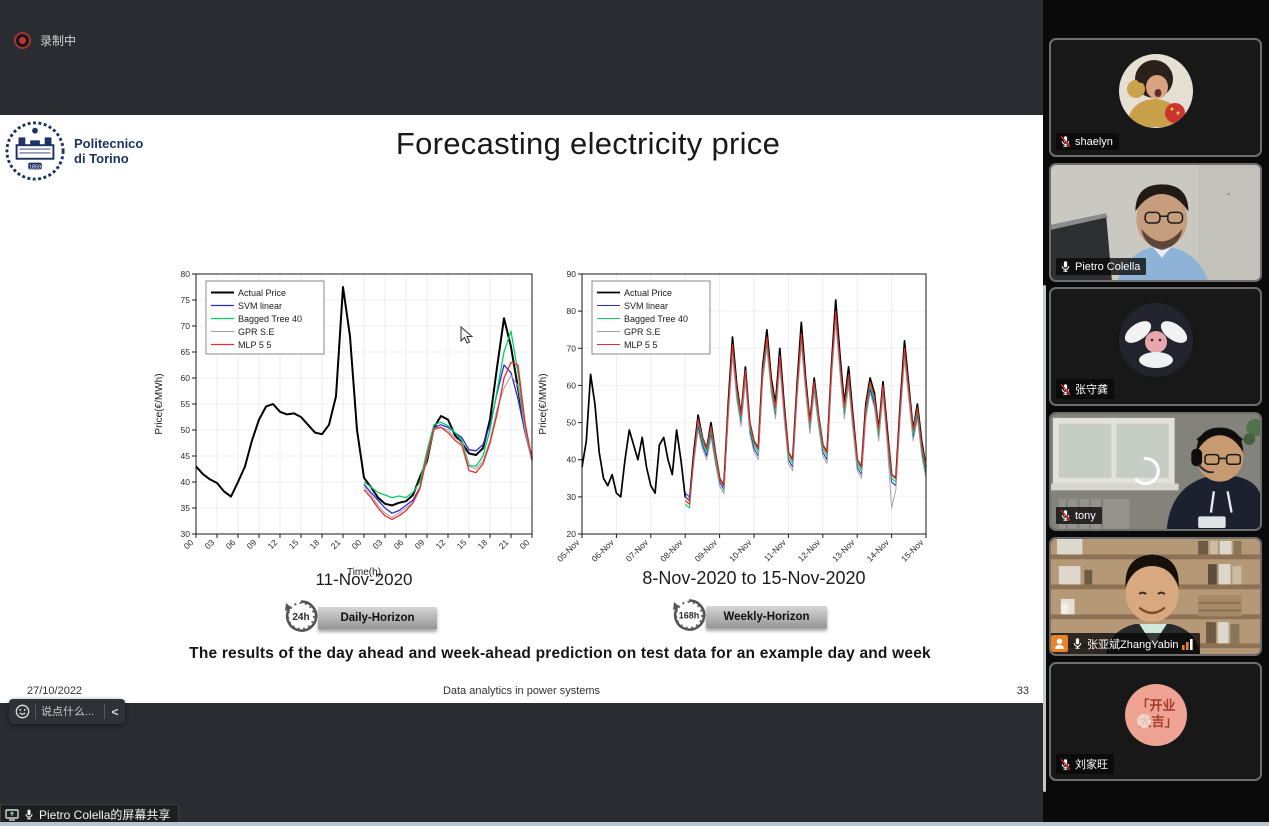  Describe the element at coordinates (399, 544) in the screenshot. I see `svg-text: 06` at that location.